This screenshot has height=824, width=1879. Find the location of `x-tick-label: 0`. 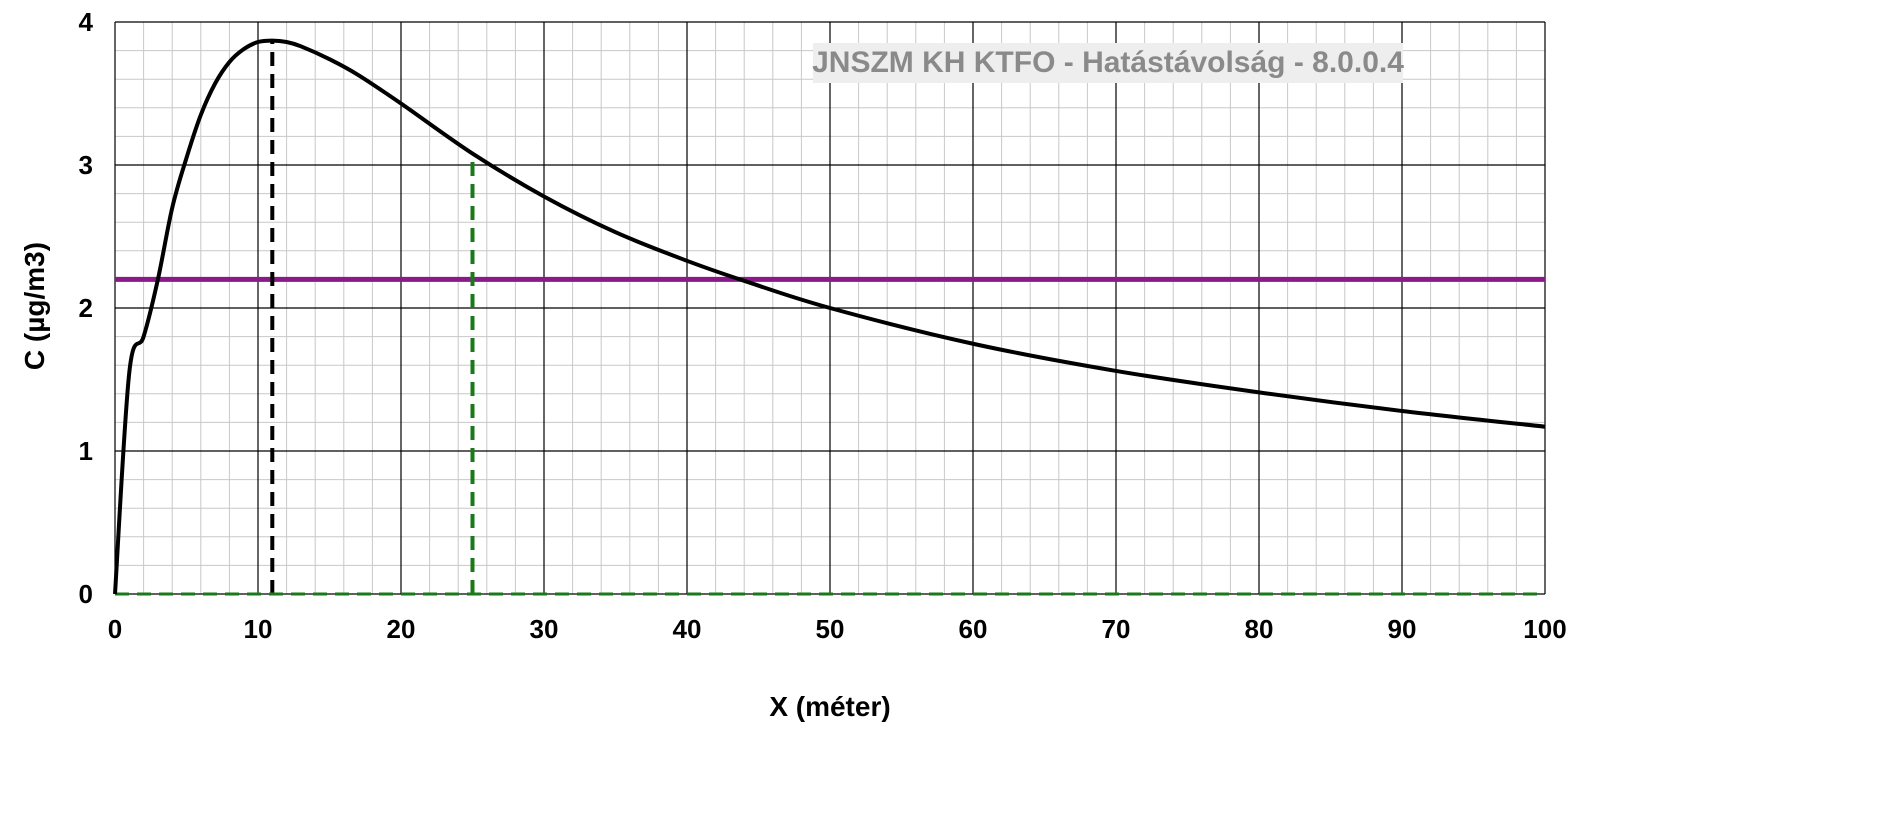

x-tick-label: 0 is located at coordinates (115, 629).